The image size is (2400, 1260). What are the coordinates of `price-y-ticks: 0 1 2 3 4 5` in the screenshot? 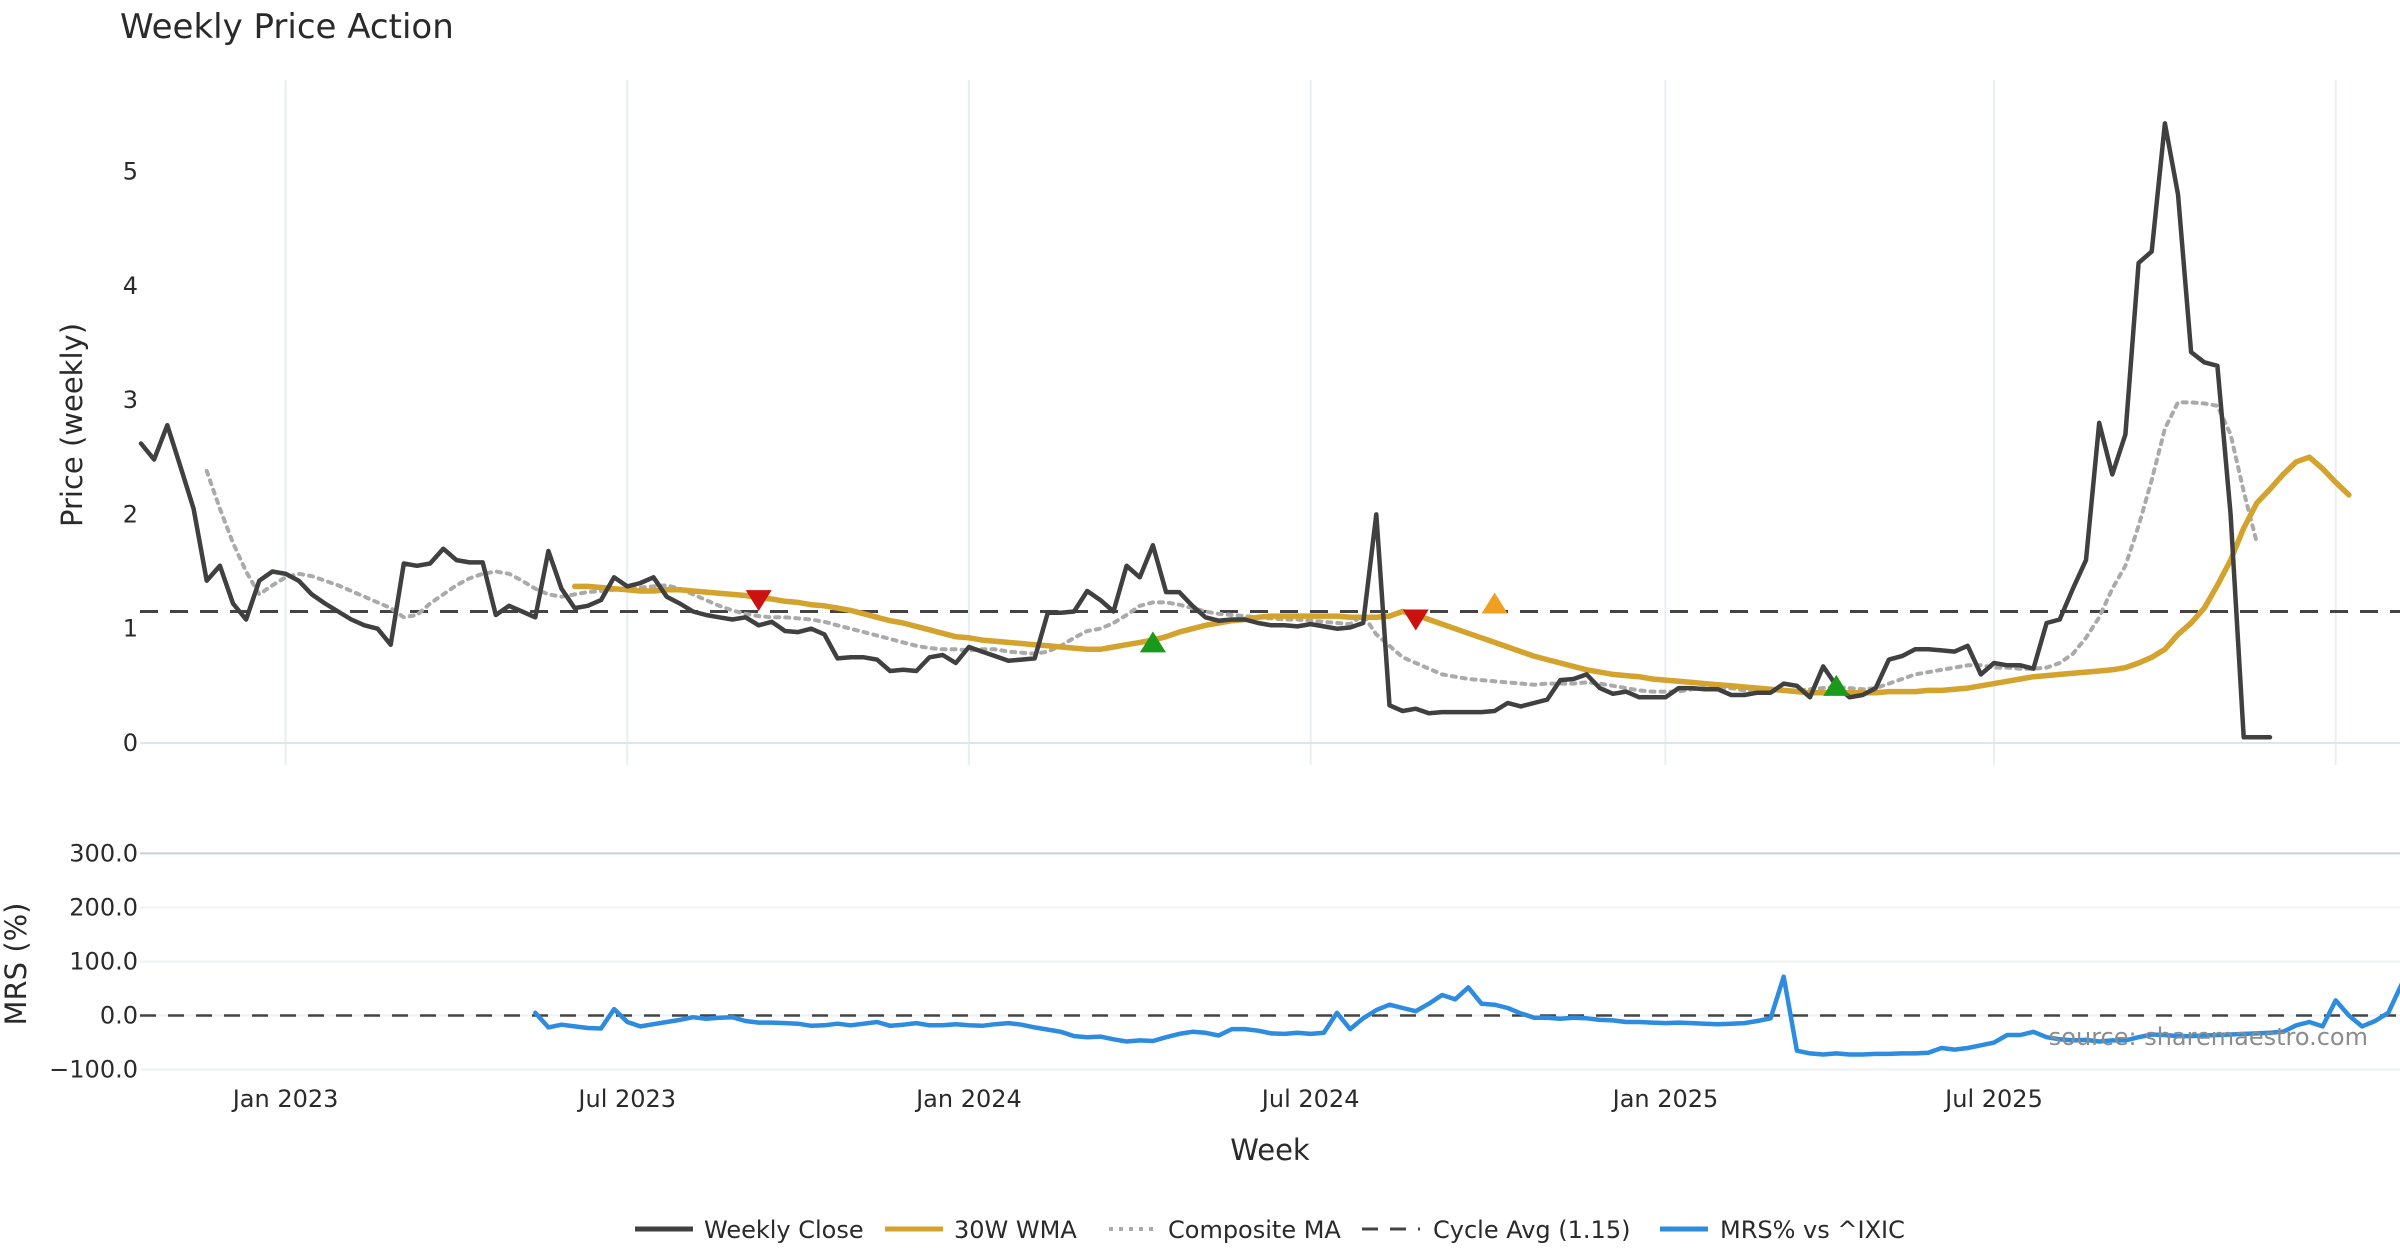 It's located at (130, 457).